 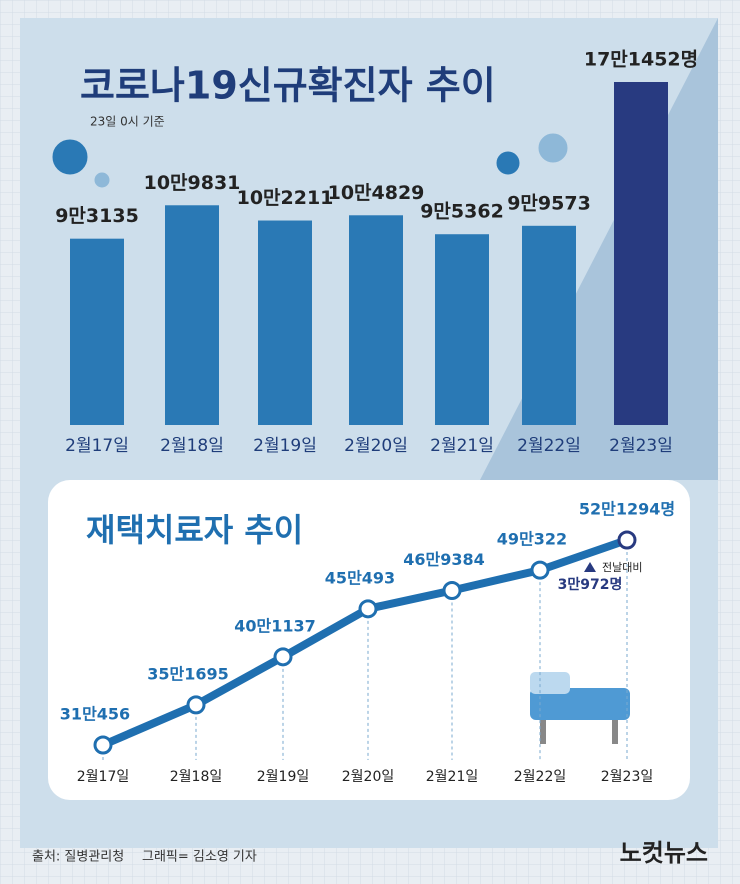 I want to click on virus-icons, so click(x=310, y=160).